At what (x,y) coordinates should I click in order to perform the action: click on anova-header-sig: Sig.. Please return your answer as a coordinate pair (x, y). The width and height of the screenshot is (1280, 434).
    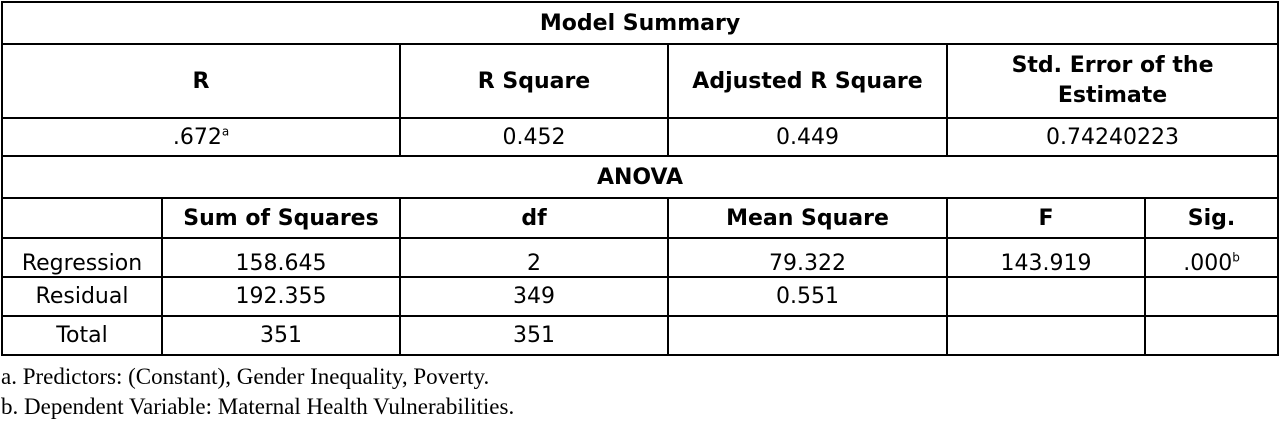
    Looking at the image, I should click on (1211, 218).